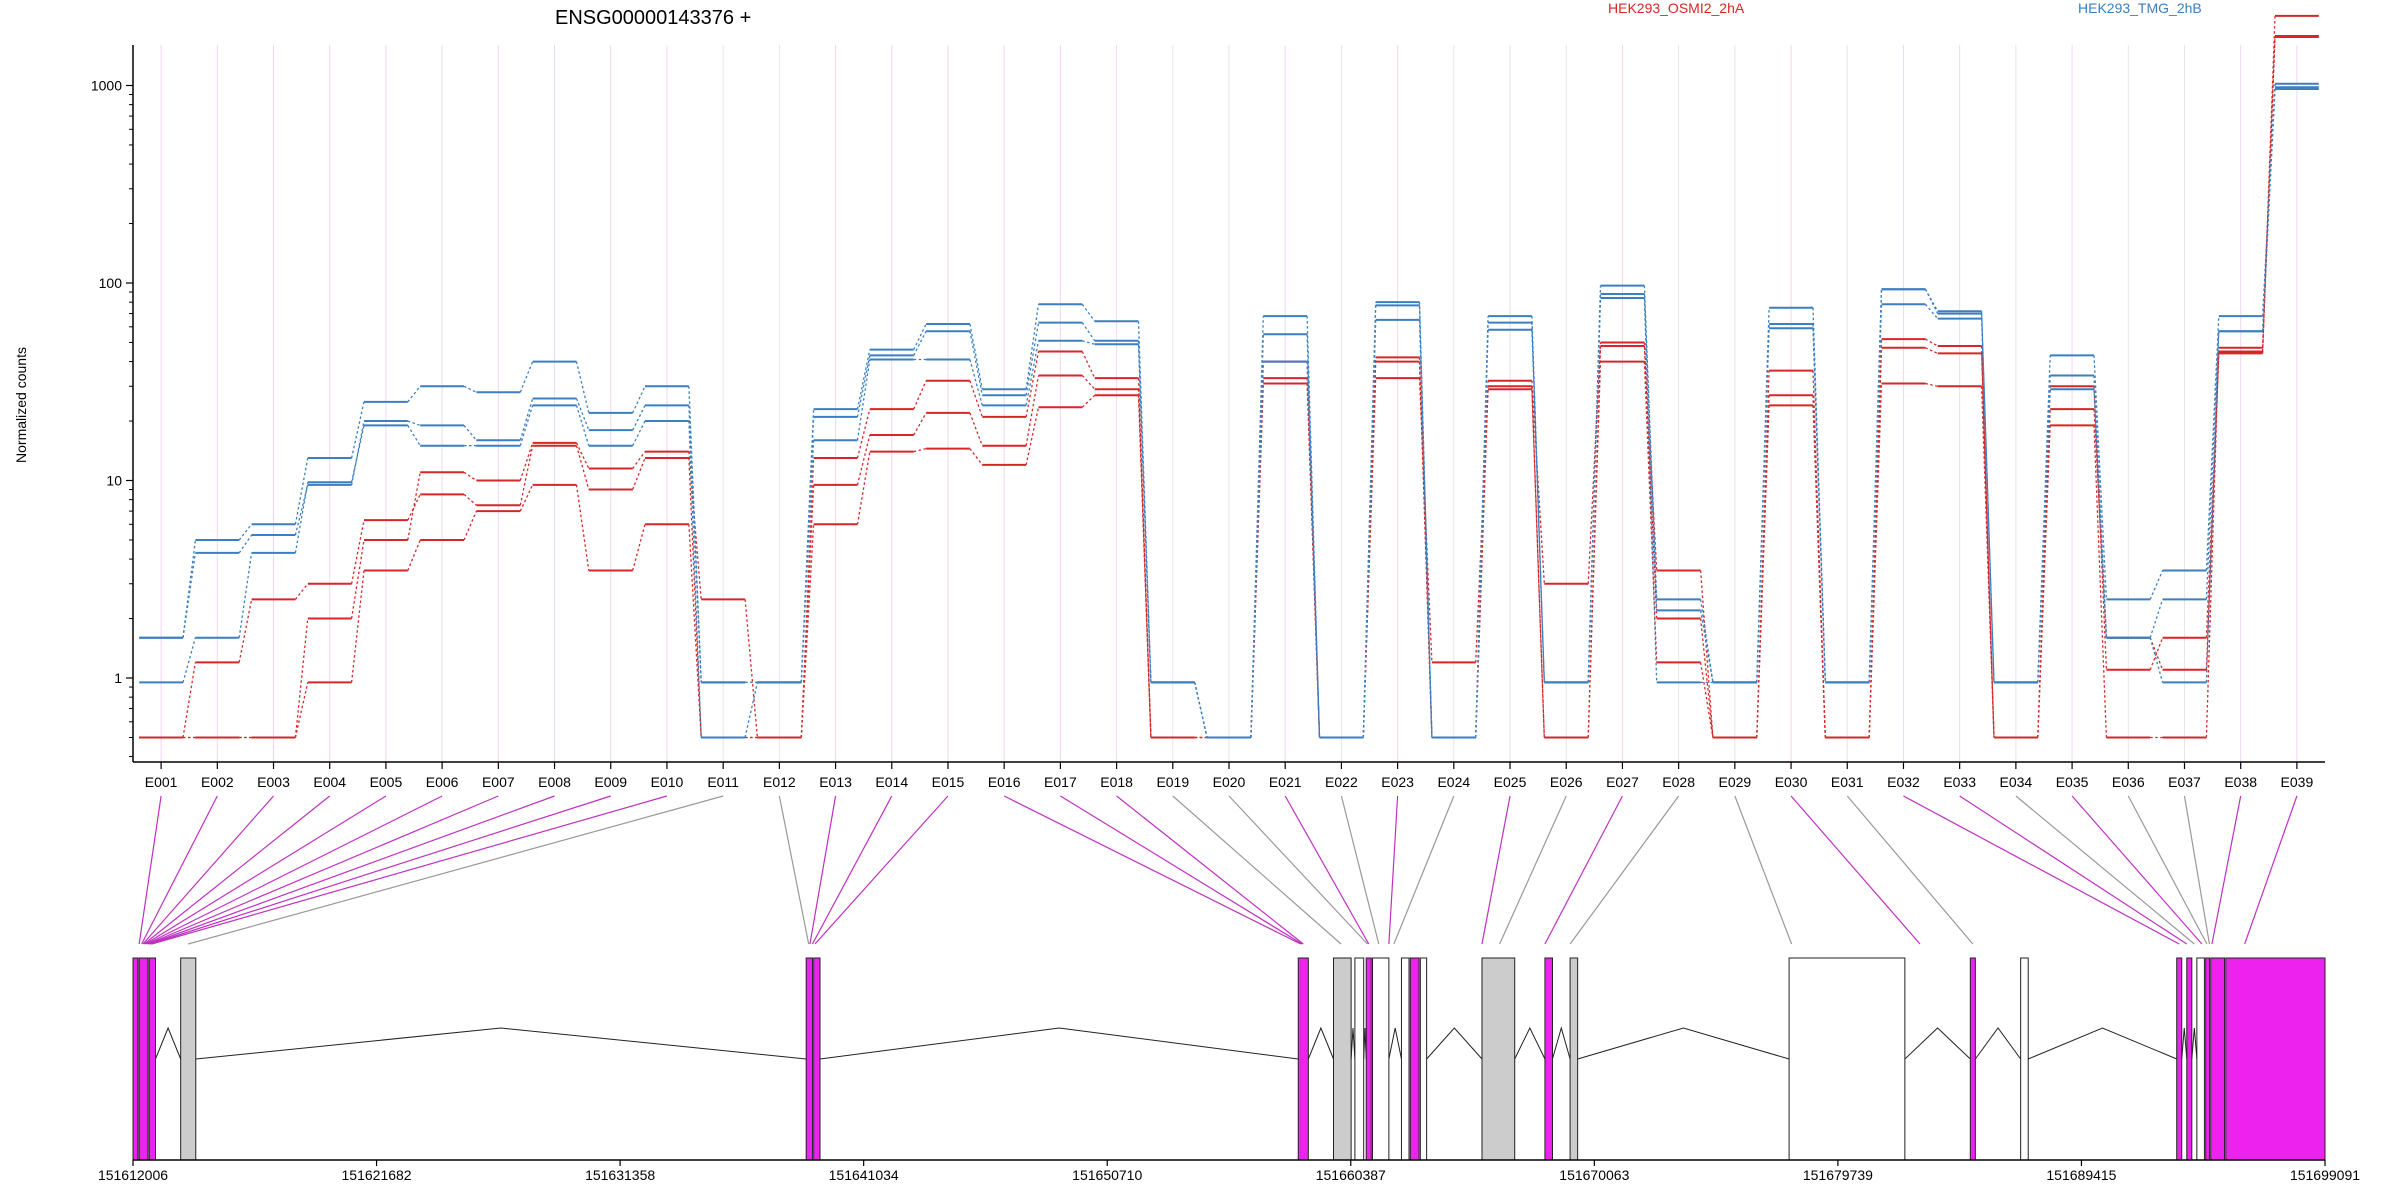 The height and width of the screenshot is (1200, 2400). What do you see at coordinates (2240, 782) in the screenshot?
I see `x-tick-label-e038: E038` at bounding box center [2240, 782].